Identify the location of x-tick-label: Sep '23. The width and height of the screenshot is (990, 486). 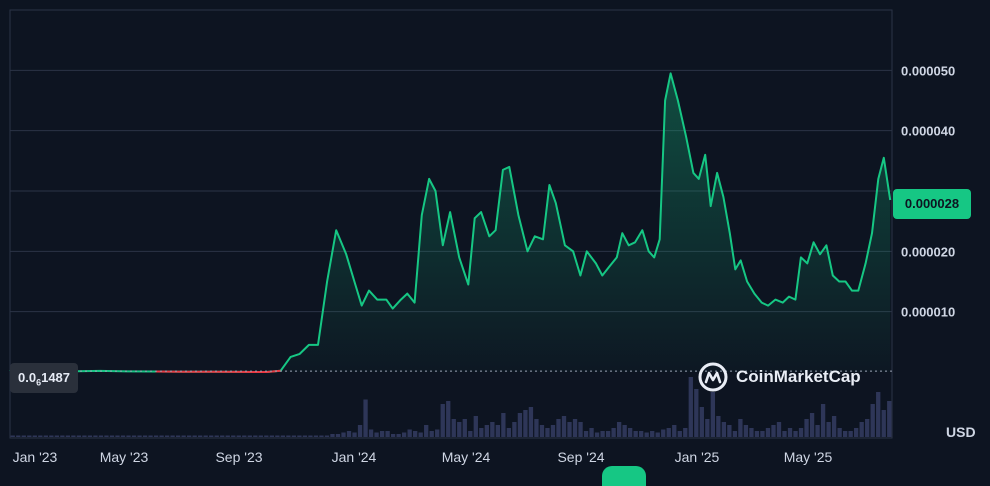
(238, 457).